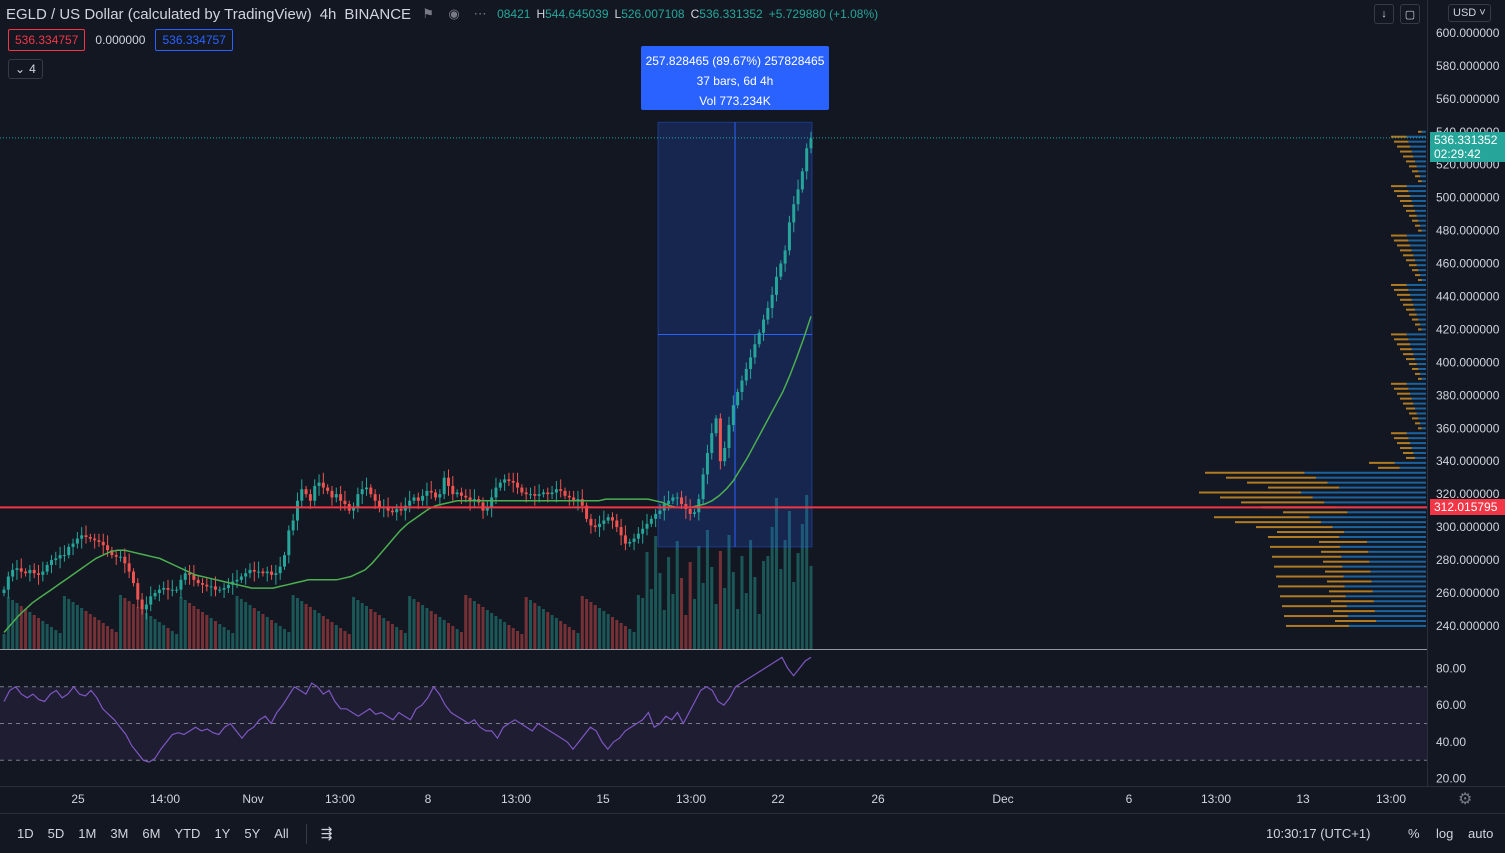 The image size is (1505, 853). I want to click on more-icon: ⋯, so click(480, 13).